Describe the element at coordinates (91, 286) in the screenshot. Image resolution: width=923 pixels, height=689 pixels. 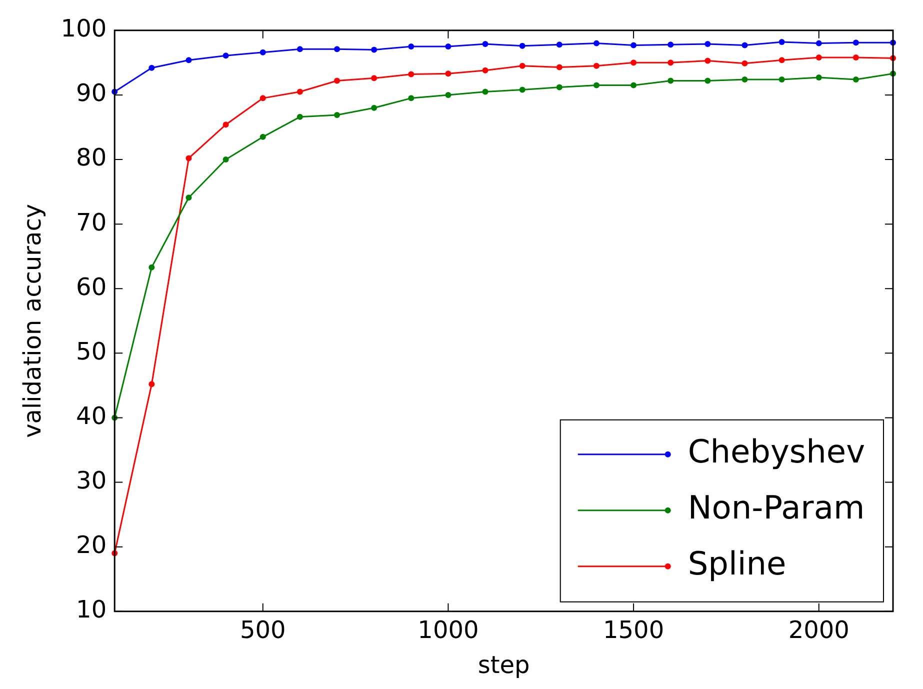
I see `y-tick-label: 60` at that location.